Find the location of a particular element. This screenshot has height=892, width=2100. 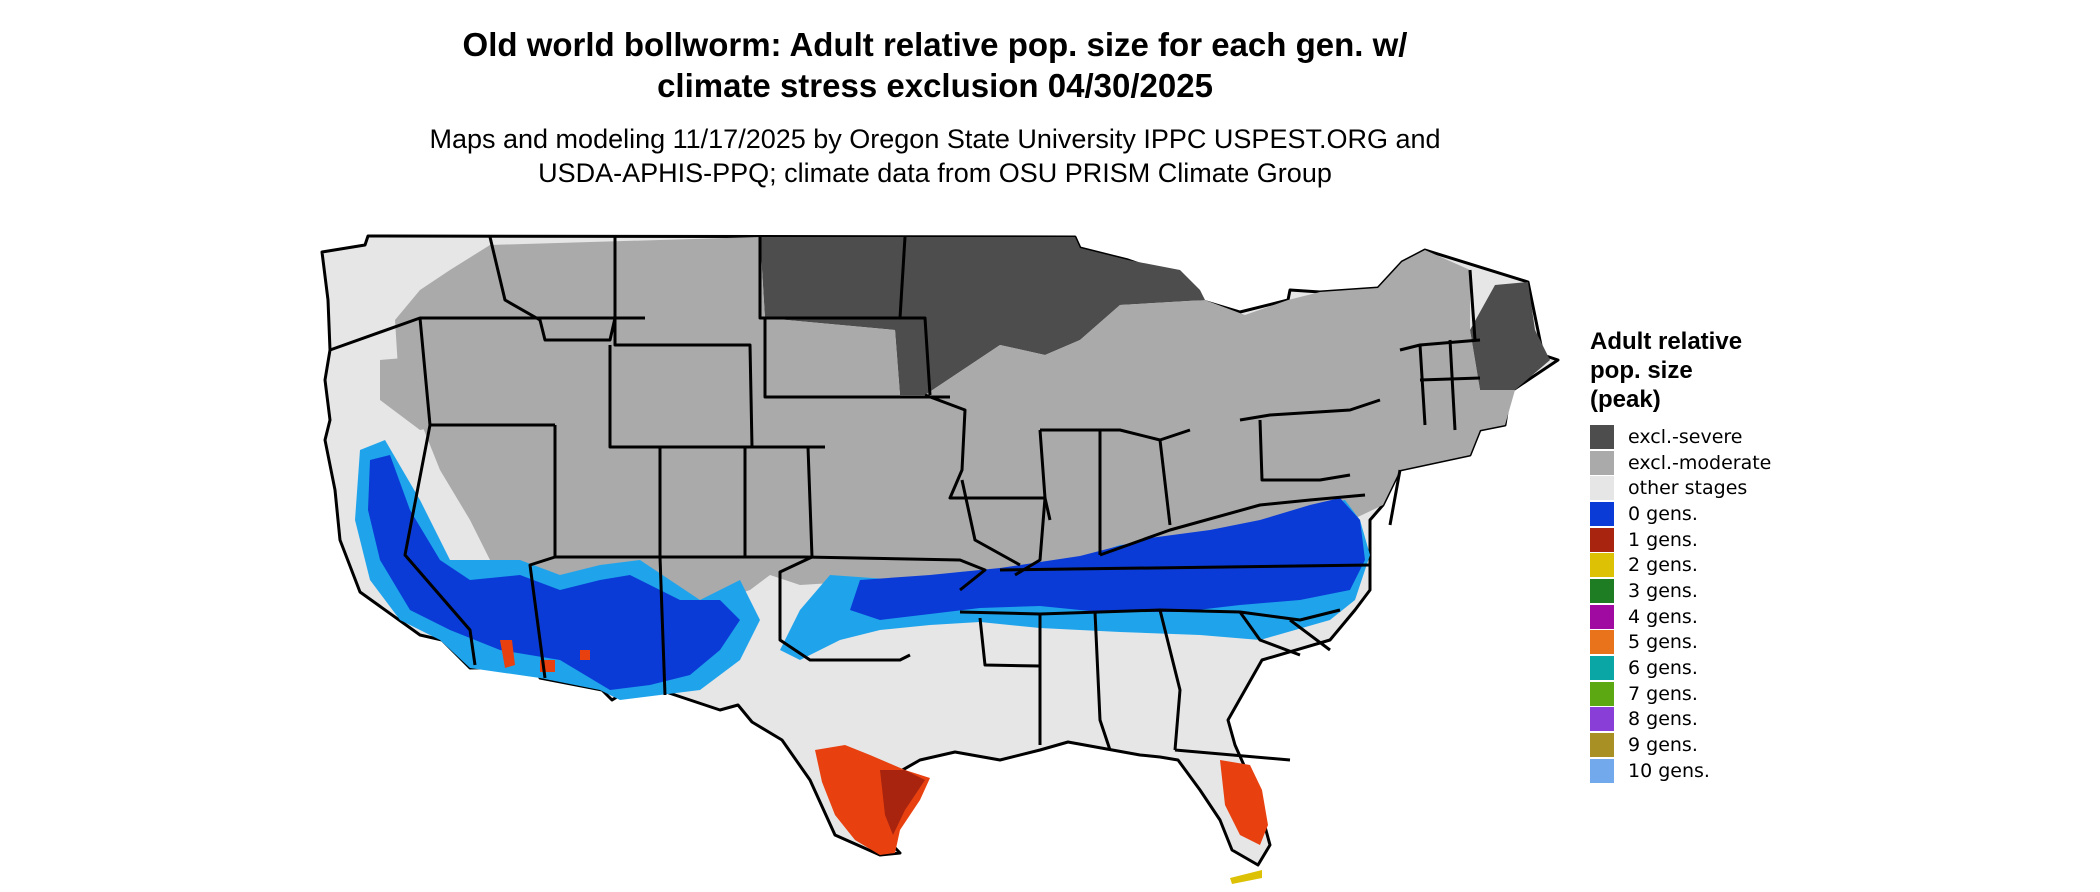

legend-label: 6 gens. is located at coordinates (1663, 668).